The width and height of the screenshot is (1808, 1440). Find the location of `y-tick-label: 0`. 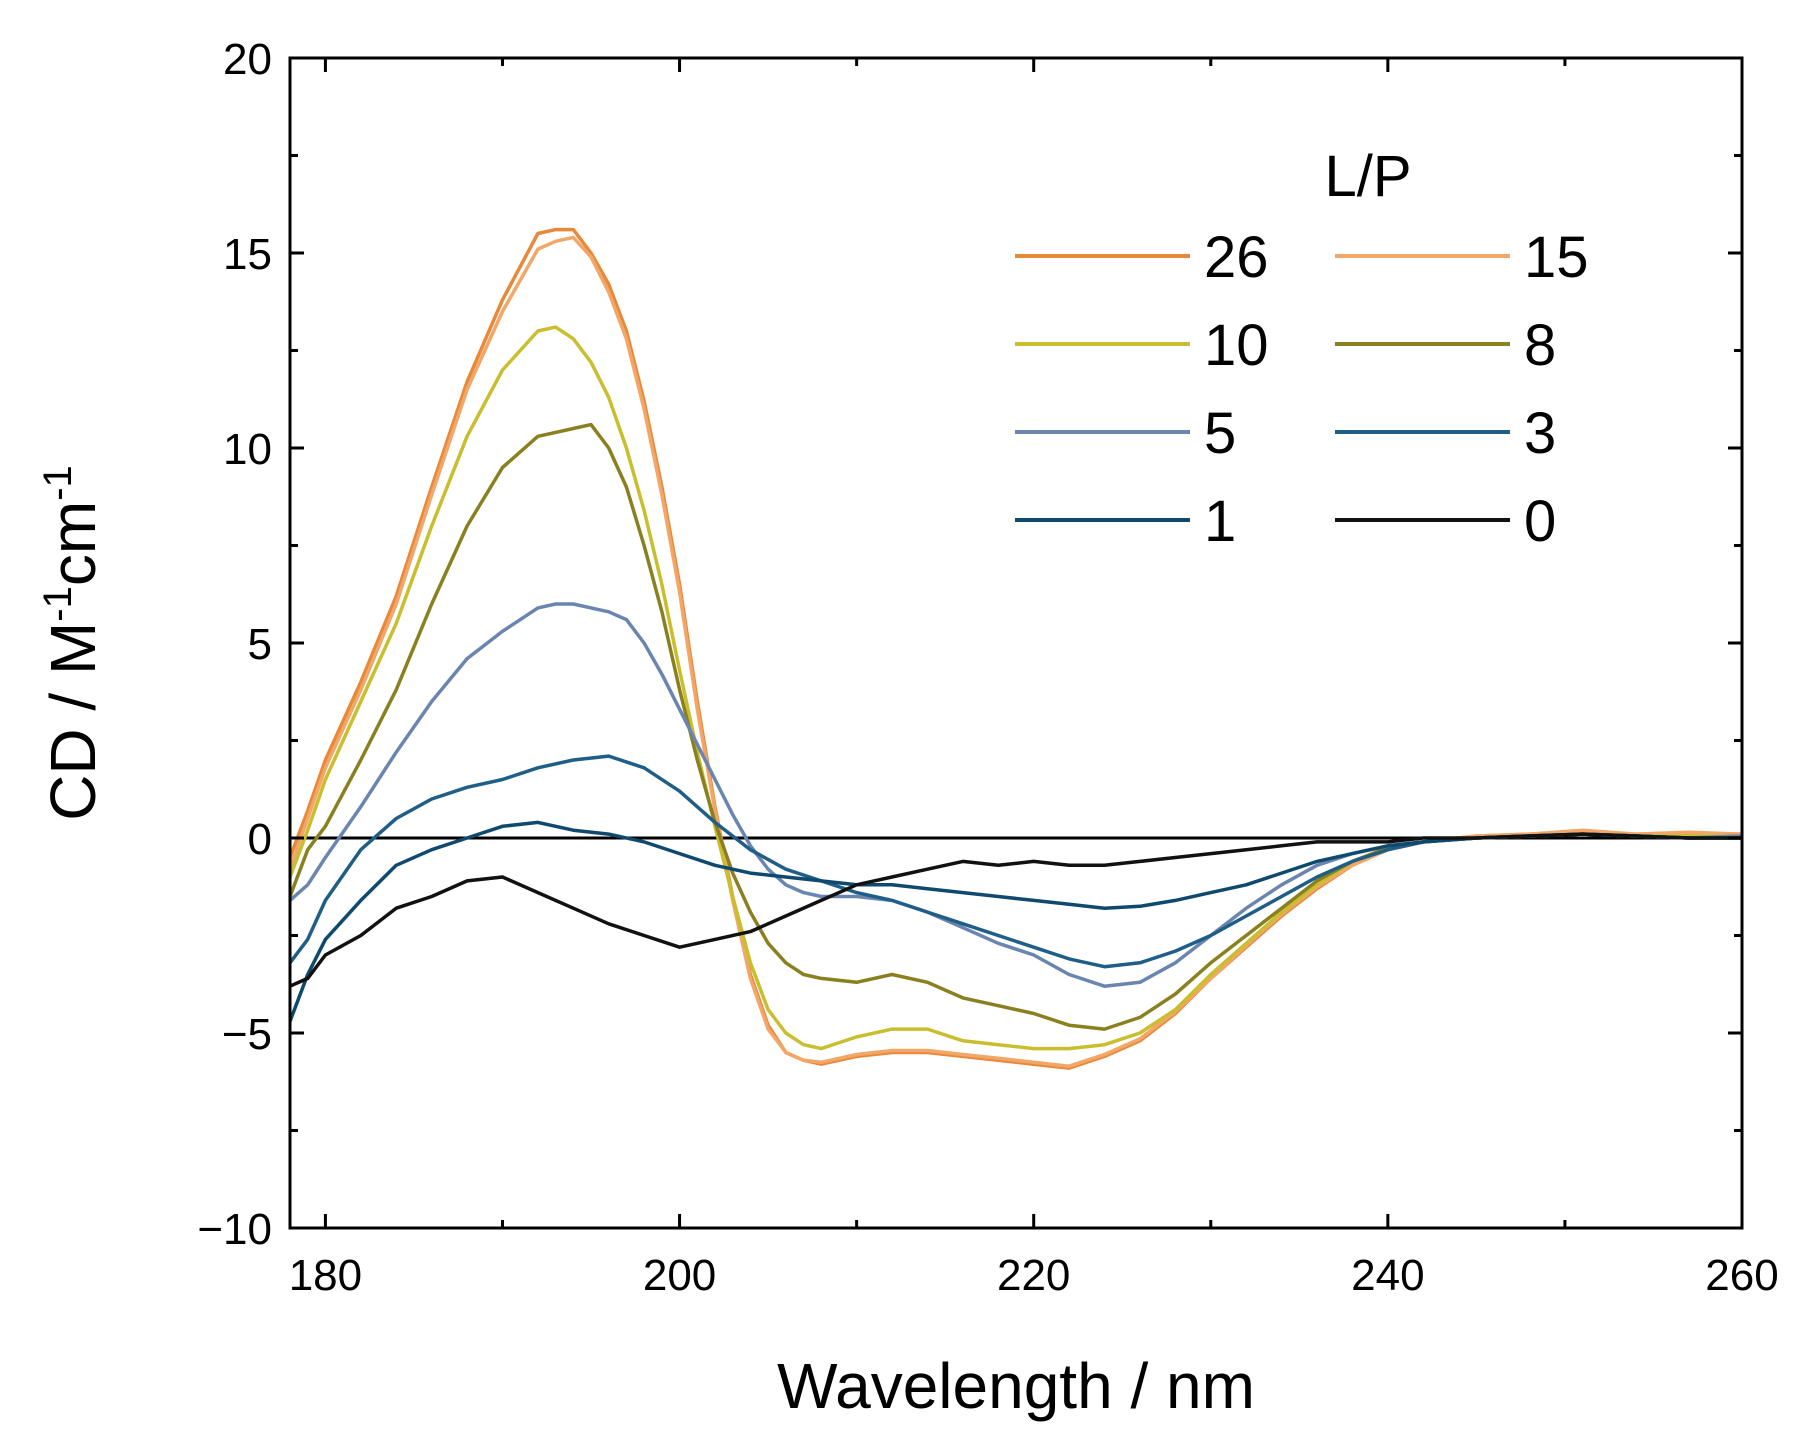

y-tick-label: 0 is located at coordinates (260, 839).